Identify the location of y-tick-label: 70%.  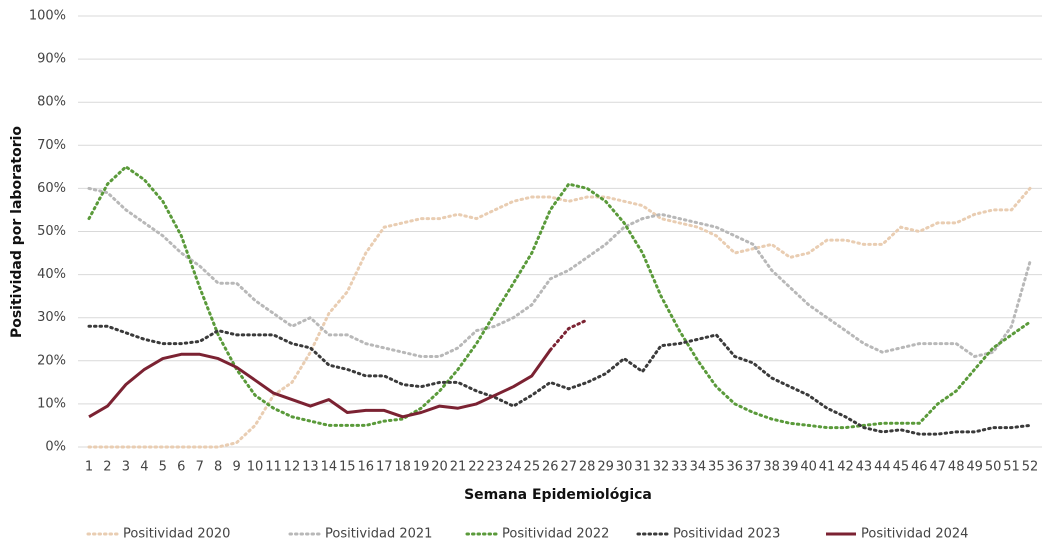
(51, 145).